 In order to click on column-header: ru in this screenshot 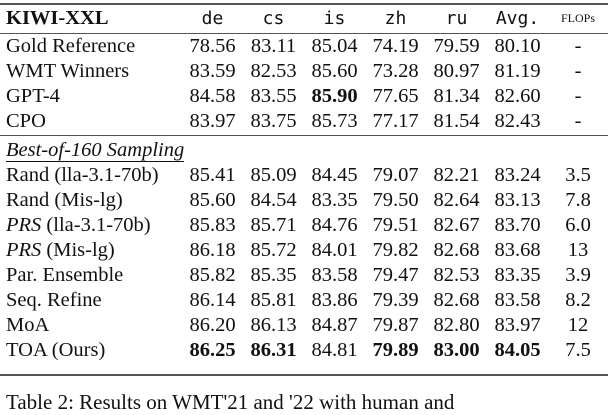, I will do `click(456, 18)`.